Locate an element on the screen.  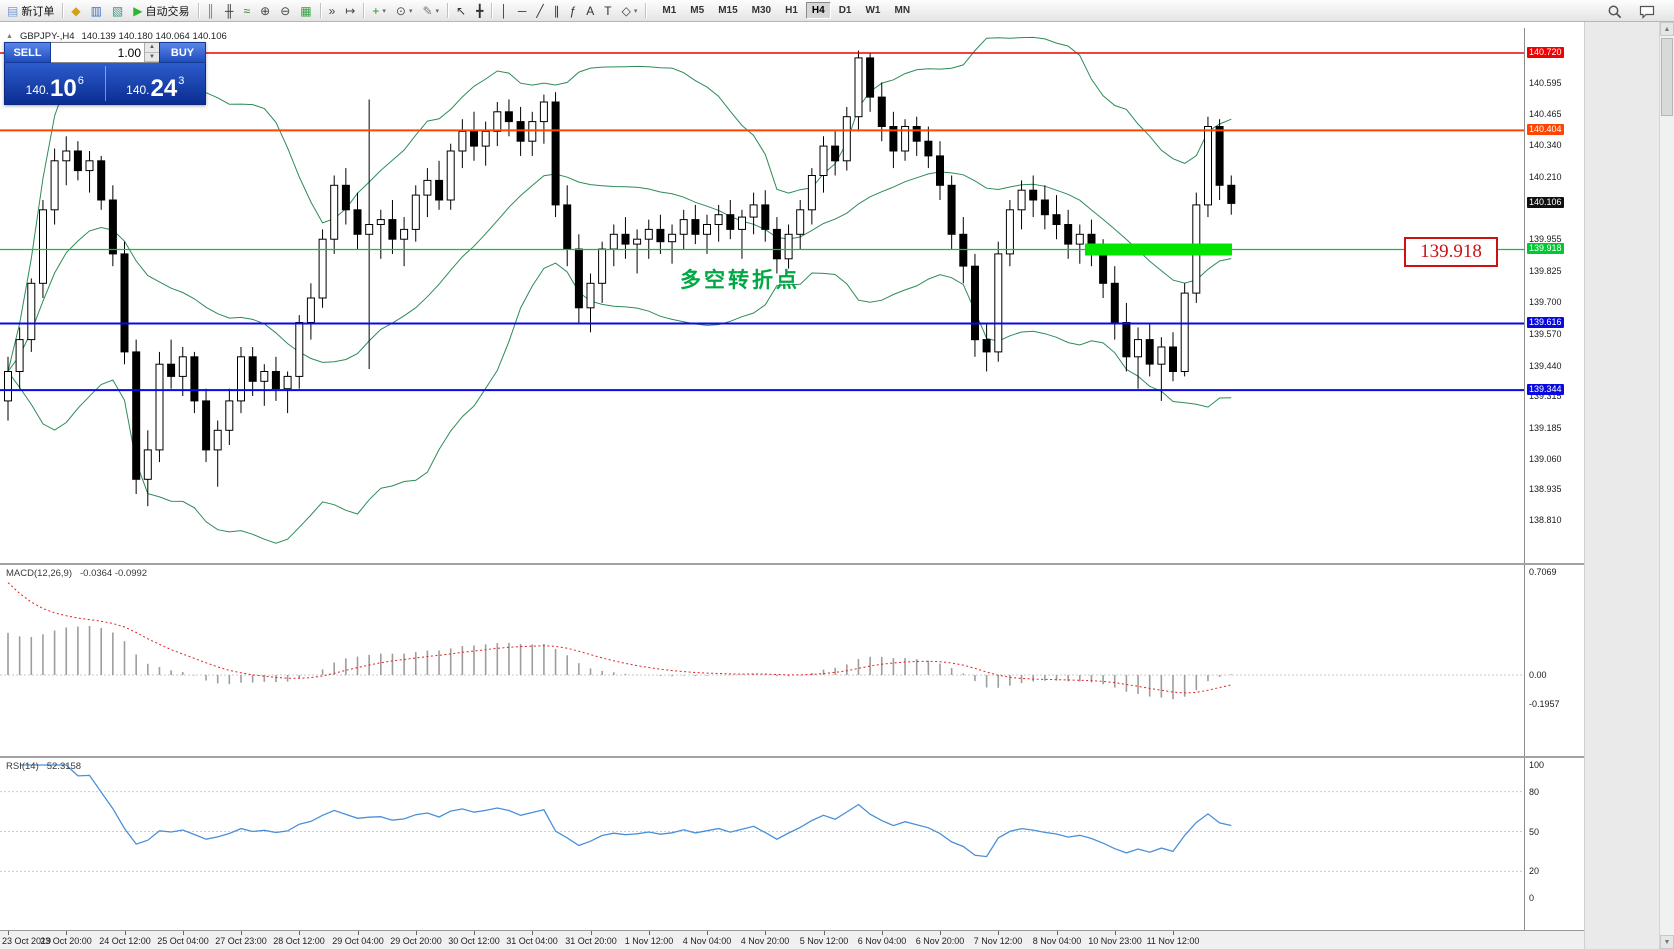
timeframe-button-m5: M5 is located at coordinates (697, 10).